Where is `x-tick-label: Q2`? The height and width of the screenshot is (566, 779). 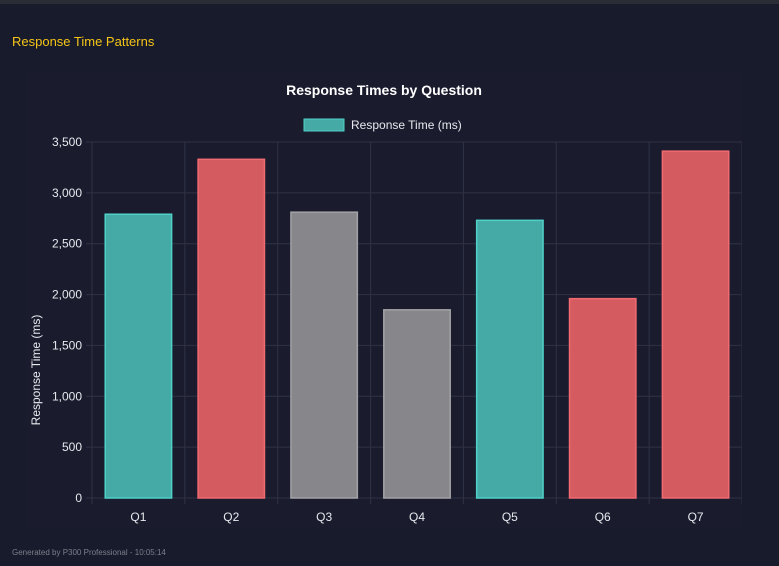 x-tick-label: Q2 is located at coordinates (231, 517).